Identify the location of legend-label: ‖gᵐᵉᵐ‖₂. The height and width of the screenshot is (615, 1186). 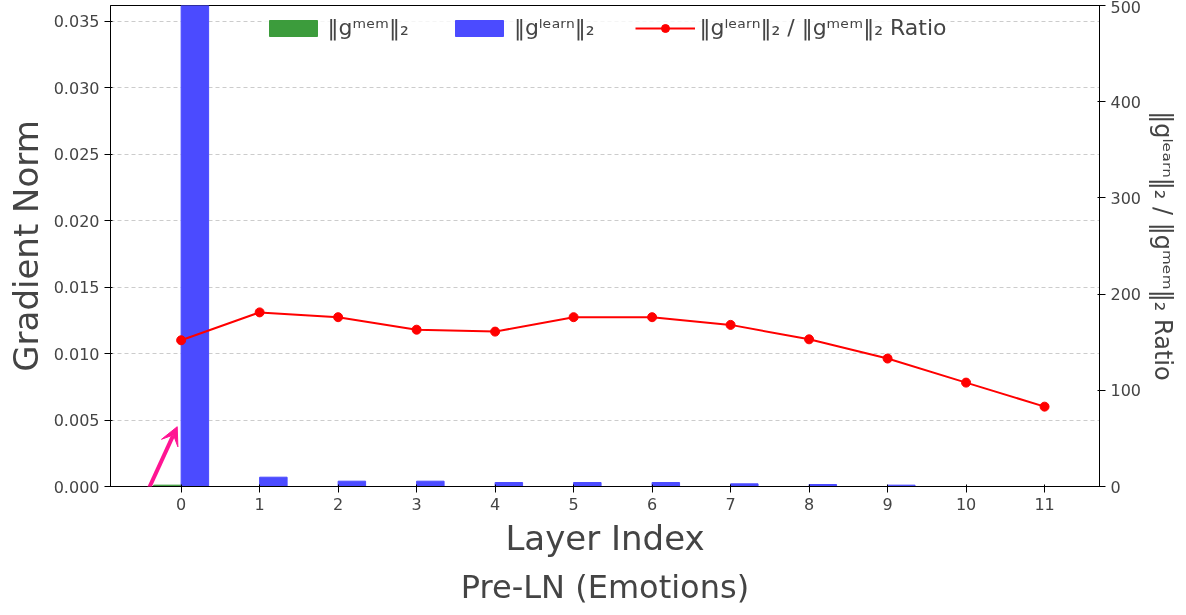
(368, 27).